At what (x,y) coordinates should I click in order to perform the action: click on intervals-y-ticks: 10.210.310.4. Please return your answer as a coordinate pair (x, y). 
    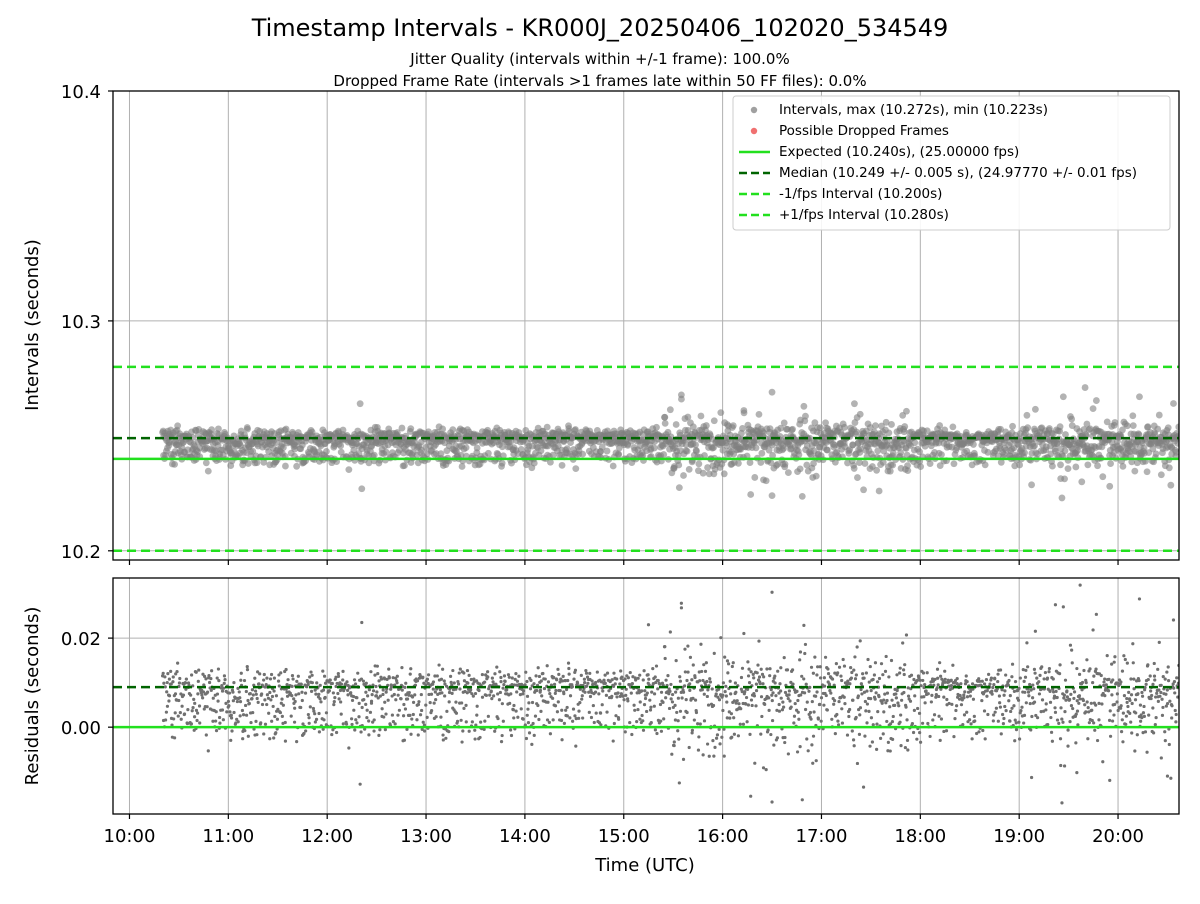
    Looking at the image, I should click on (87, 322).